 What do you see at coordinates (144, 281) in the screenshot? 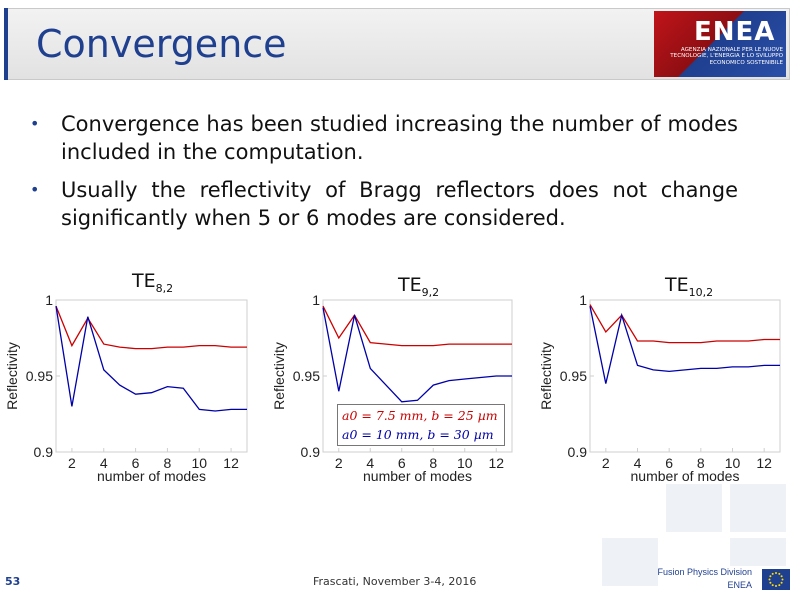
I see `plot-1-title-main: TE` at bounding box center [144, 281].